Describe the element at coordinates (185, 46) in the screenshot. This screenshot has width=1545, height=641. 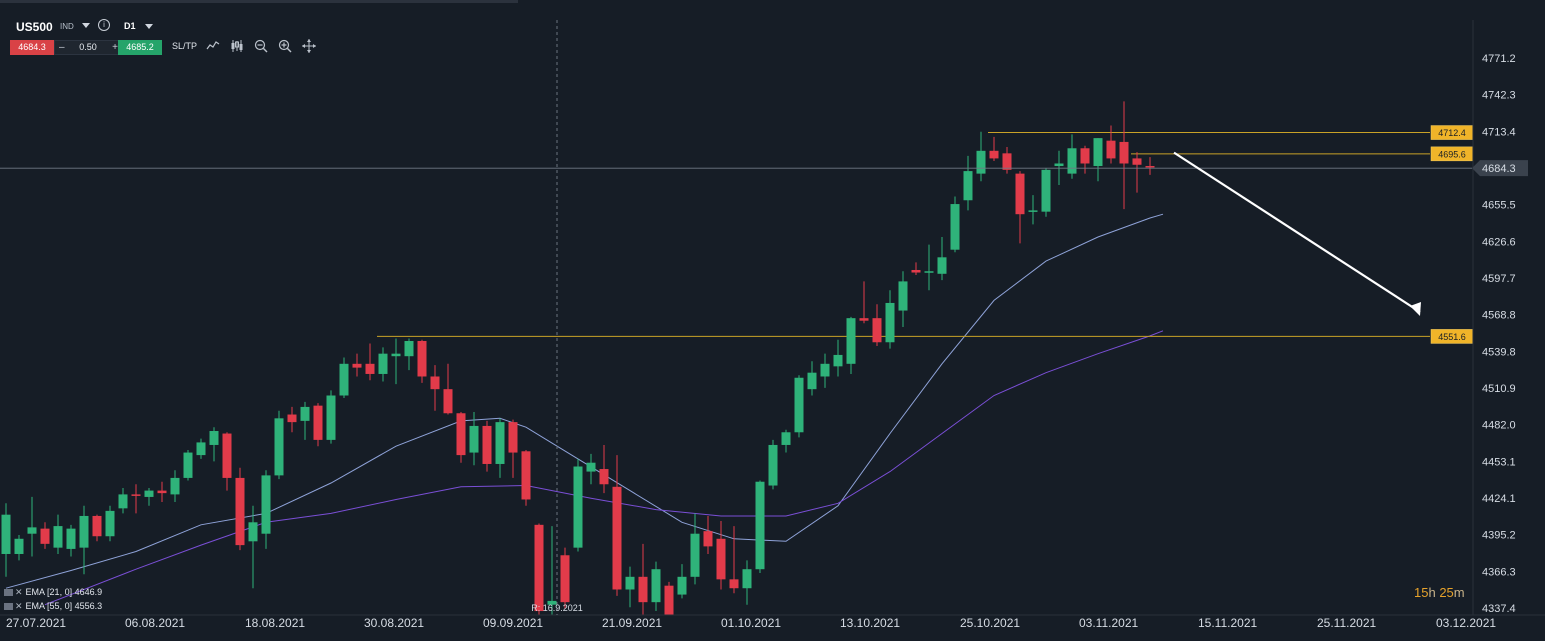
I see `sltp-button: SL/TP` at that location.